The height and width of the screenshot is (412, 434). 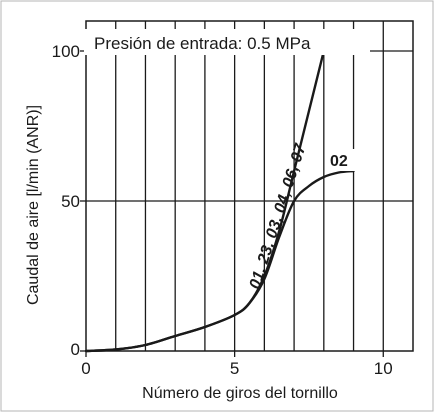 I want to click on x-tick-label-10: 10, so click(x=383, y=368).